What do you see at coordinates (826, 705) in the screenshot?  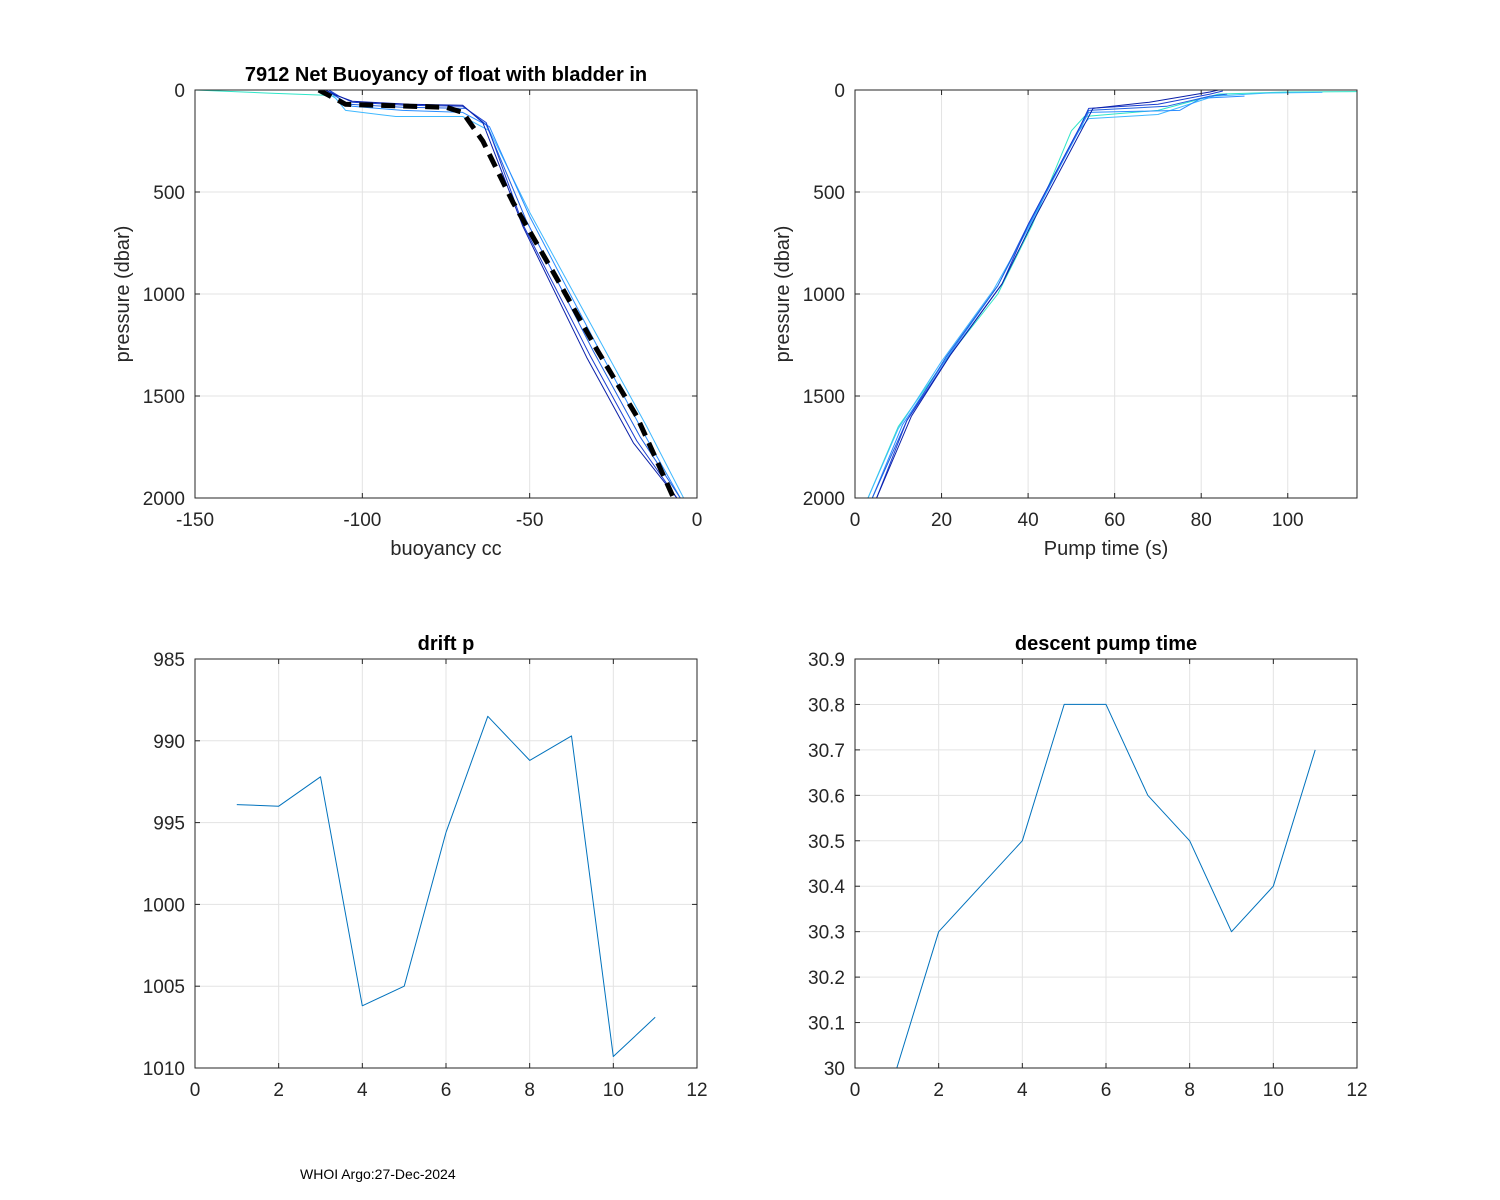 I see `y-tick-label: 30.8` at bounding box center [826, 705].